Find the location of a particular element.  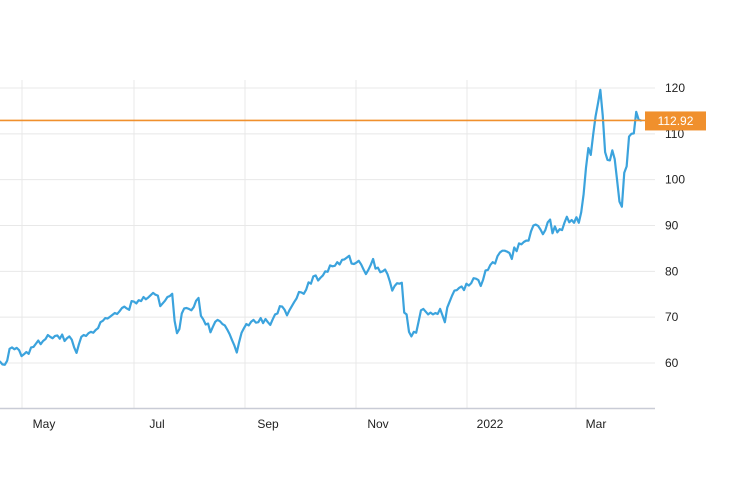

current-price-badge is located at coordinates (675, 121).